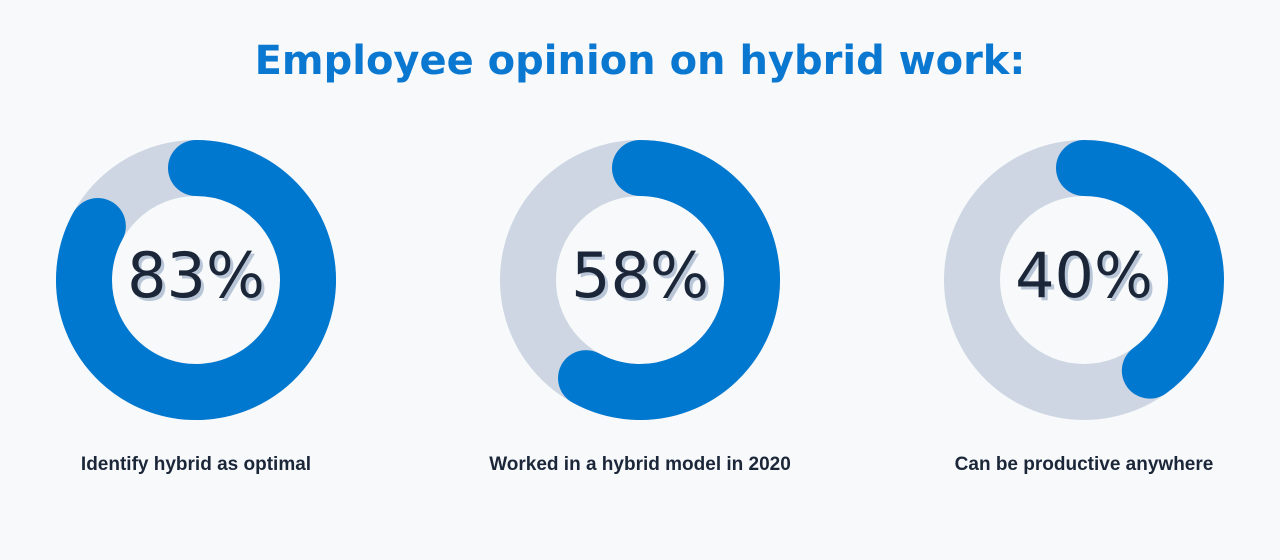 This screenshot has height=560, width=1280. What do you see at coordinates (640, 275) in the screenshot?
I see `value-label: 58%` at bounding box center [640, 275].